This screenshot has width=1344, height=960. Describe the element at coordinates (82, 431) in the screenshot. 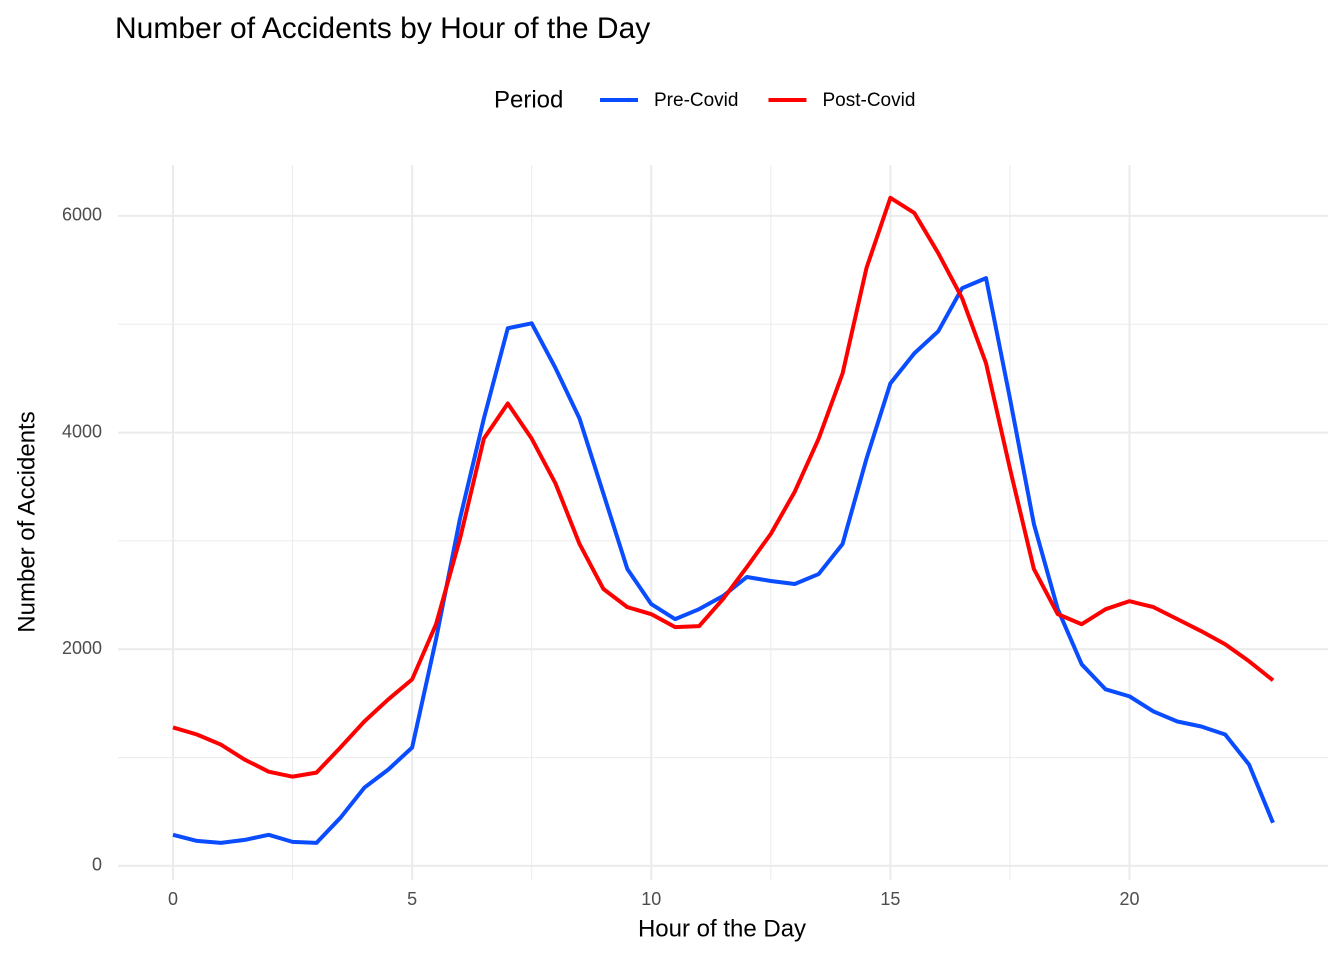

I see `y-tick-label: 4000` at that location.